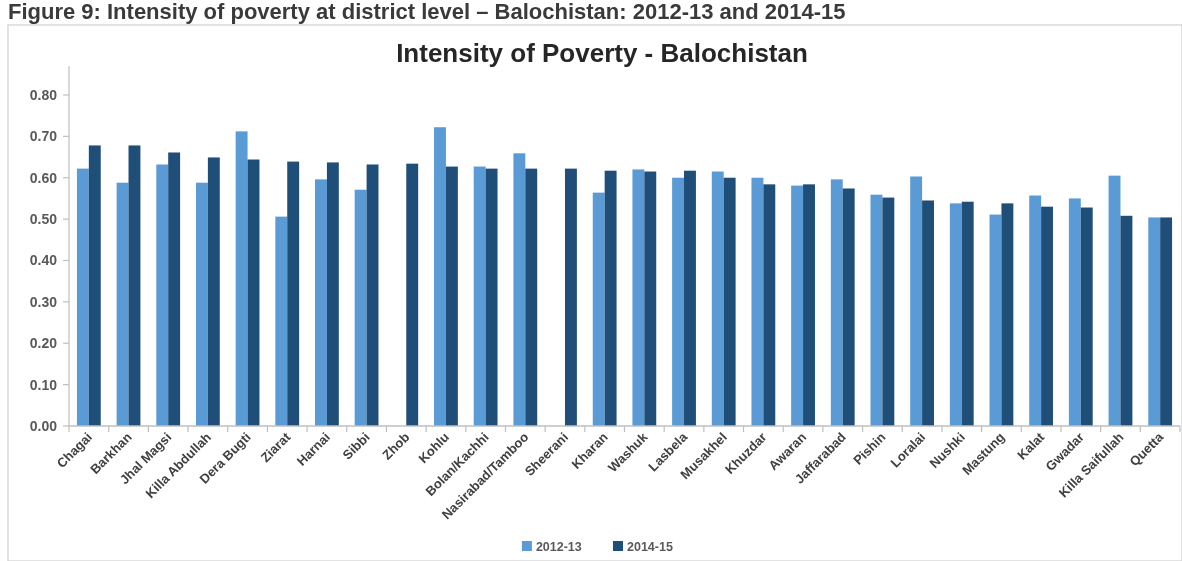 The image size is (1182, 561). Describe the element at coordinates (43, 426) in the screenshot. I see `y-tick-label: 0.00` at that location.